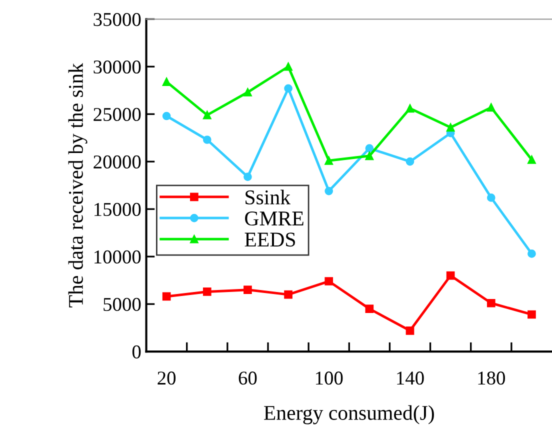  I want to click on x-tick-label: 100, so click(329, 378).